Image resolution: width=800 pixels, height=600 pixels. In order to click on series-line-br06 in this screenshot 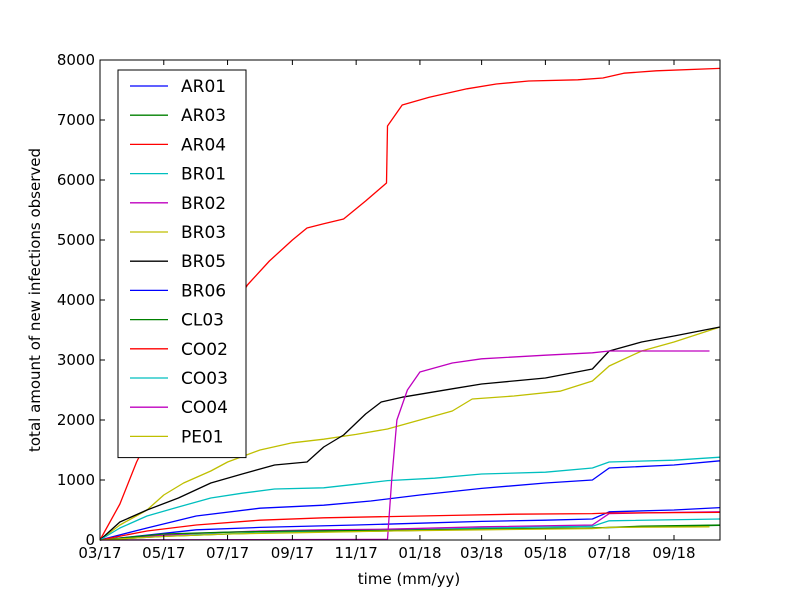, I will do `click(410, 500)`.